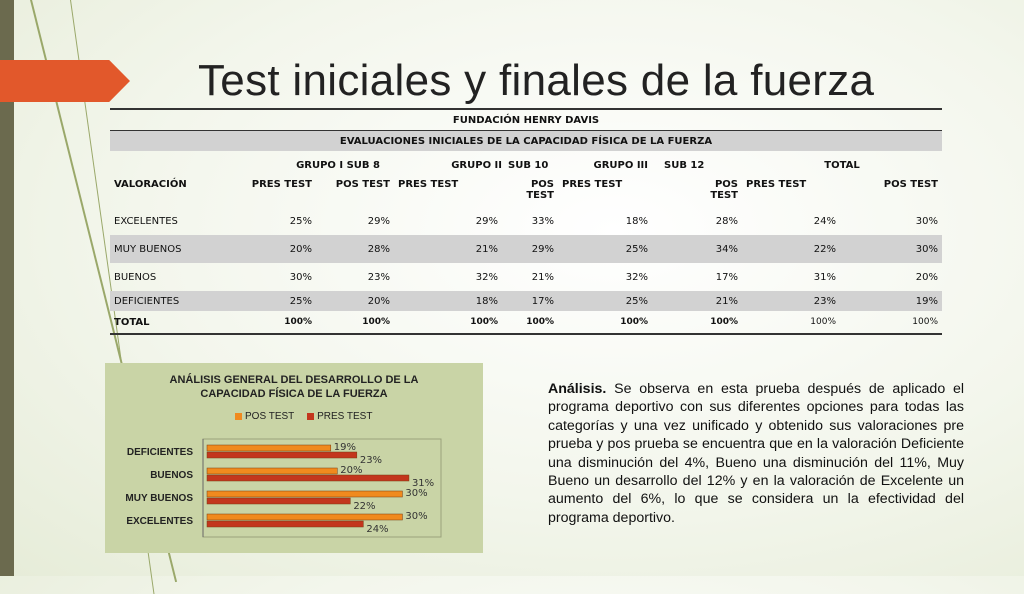 Image resolution: width=1024 pixels, height=594 pixels. Describe the element at coordinates (7, 288) in the screenshot. I see `left-accent-bar` at that location.